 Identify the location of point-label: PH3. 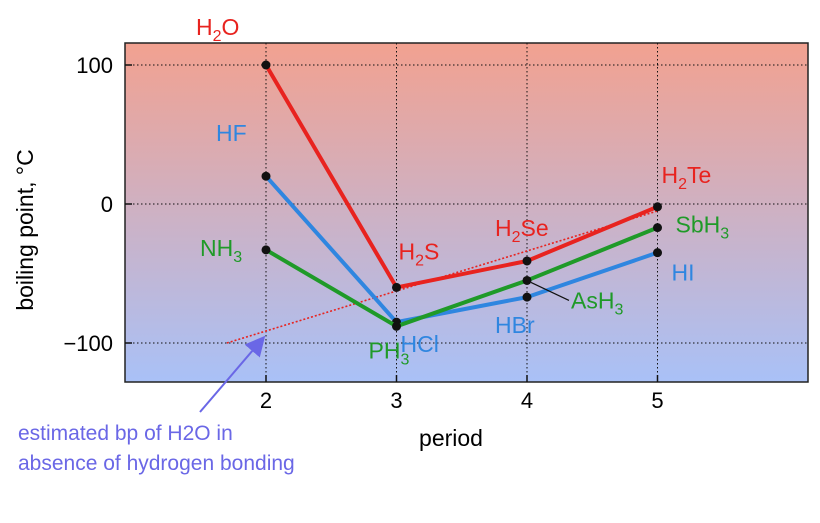
(389, 352).